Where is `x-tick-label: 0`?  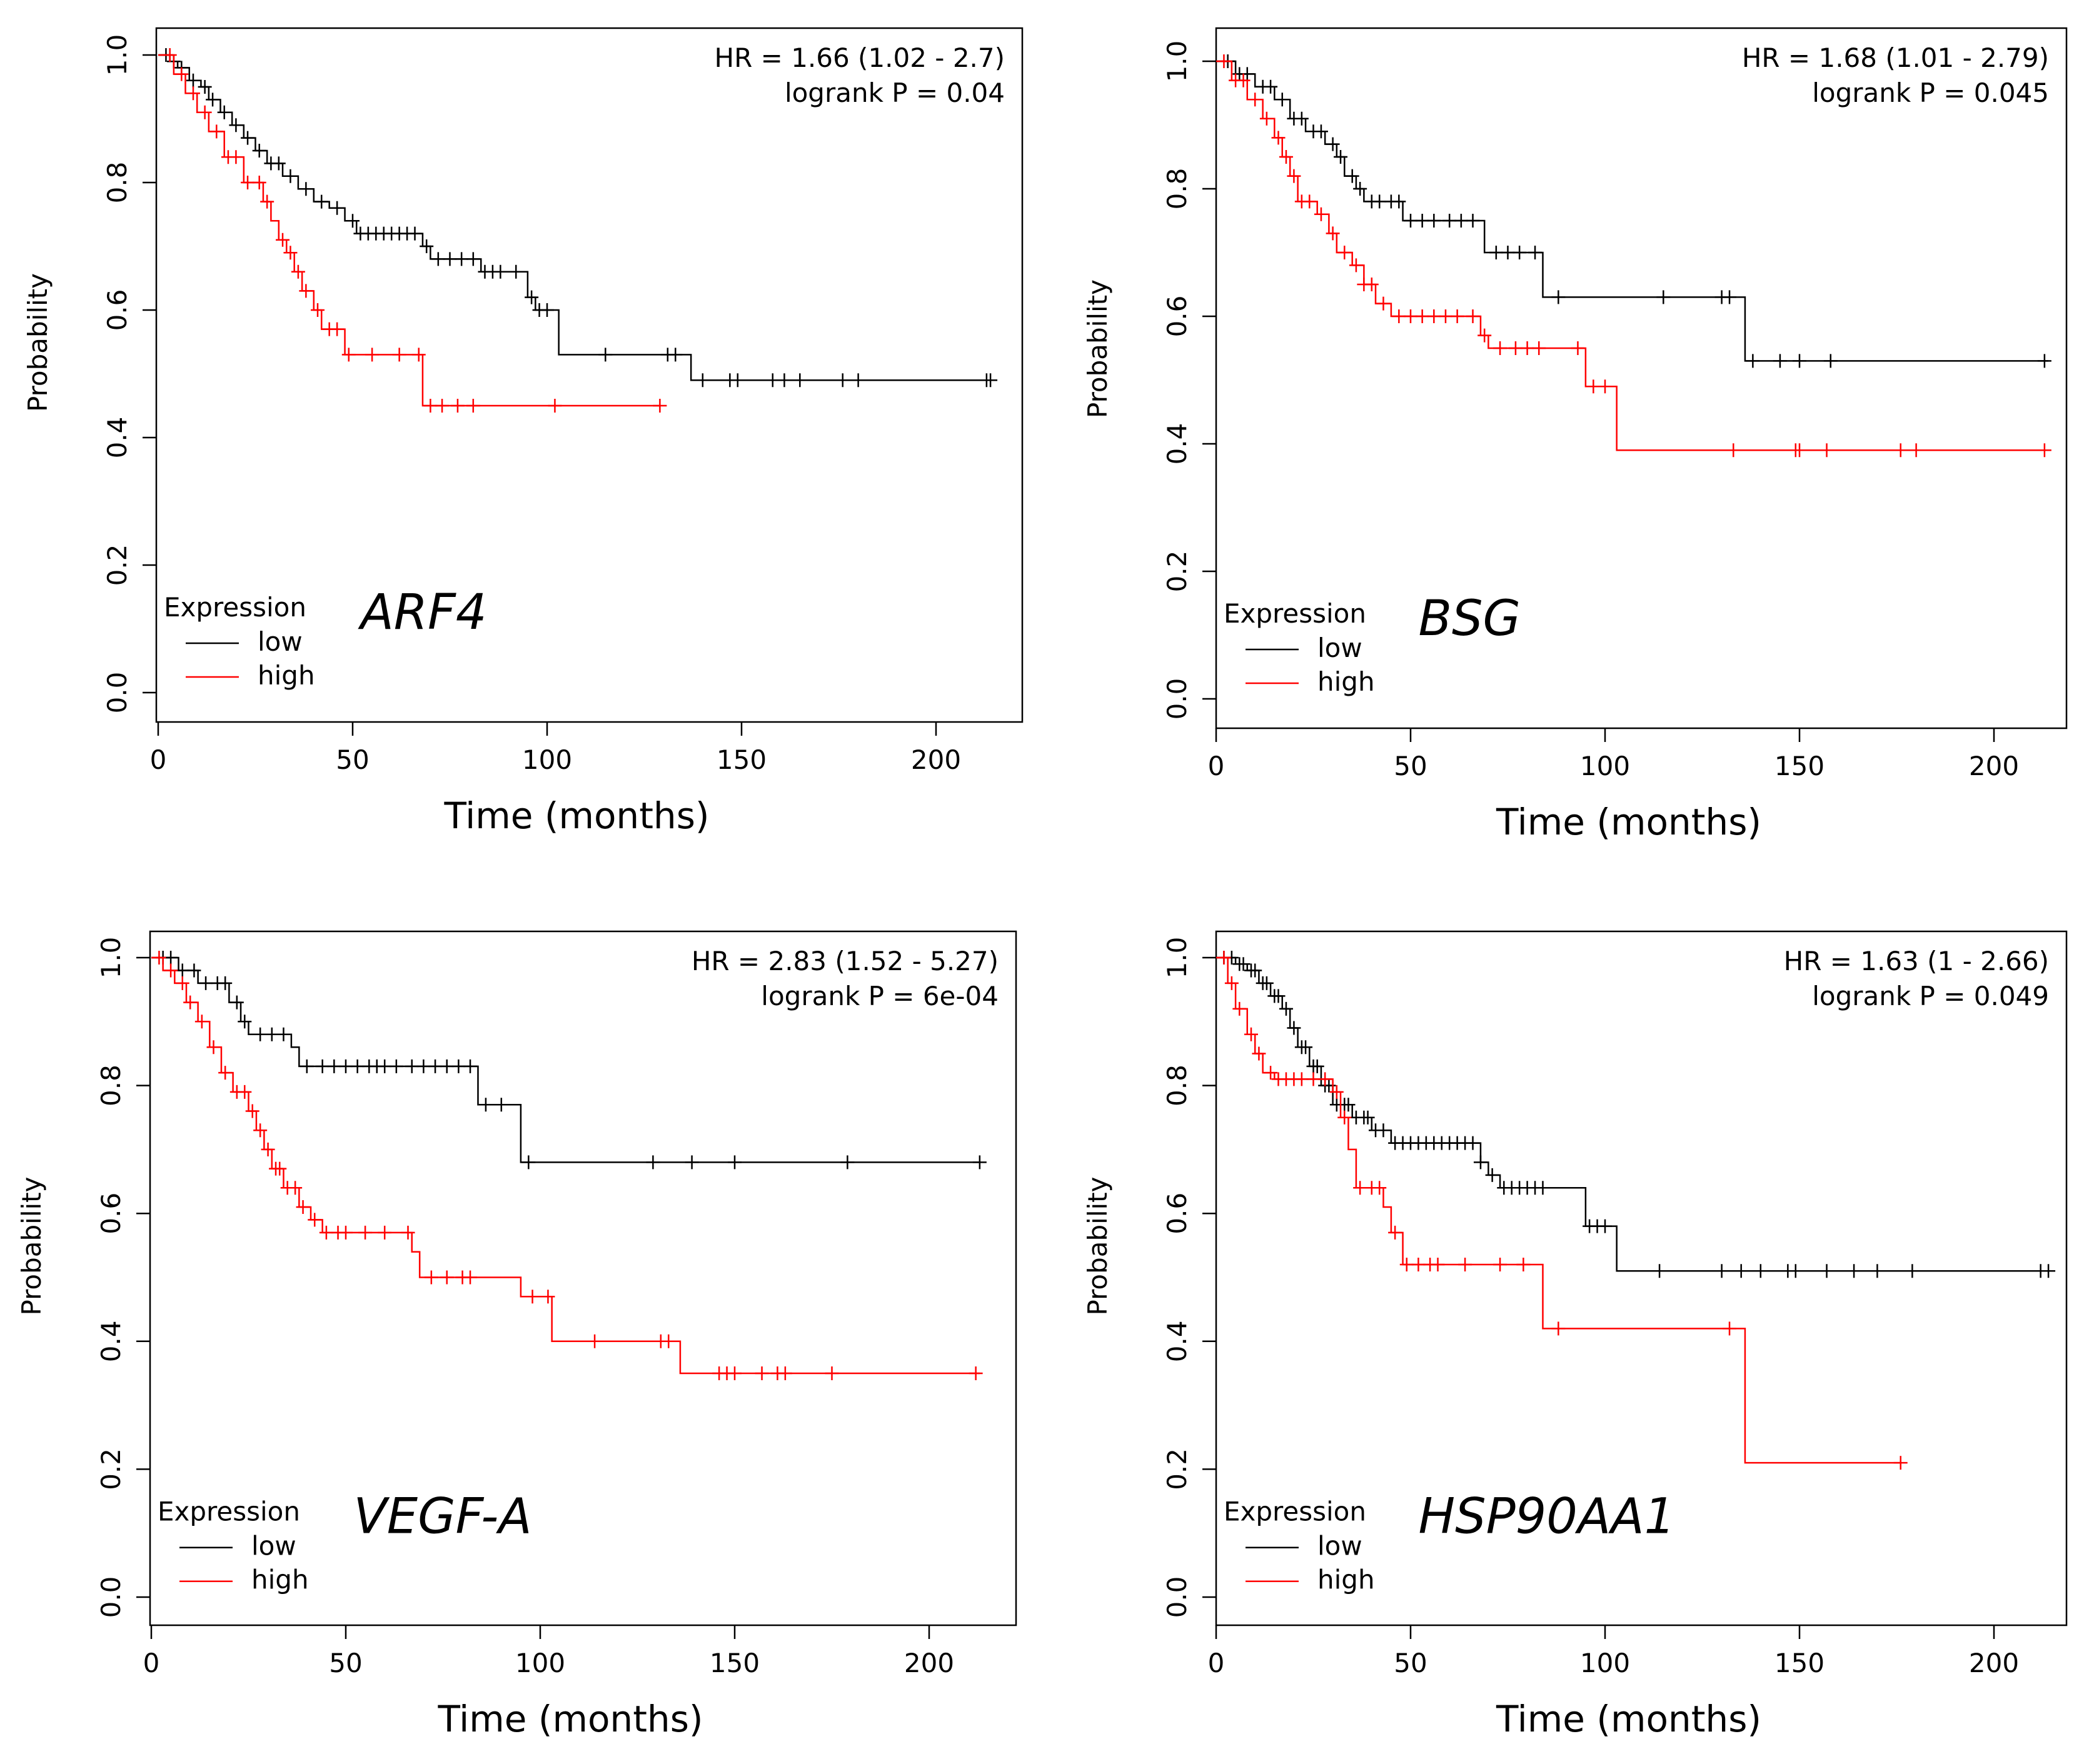 x-tick-label: 0 is located at coordinates (1216, 766).